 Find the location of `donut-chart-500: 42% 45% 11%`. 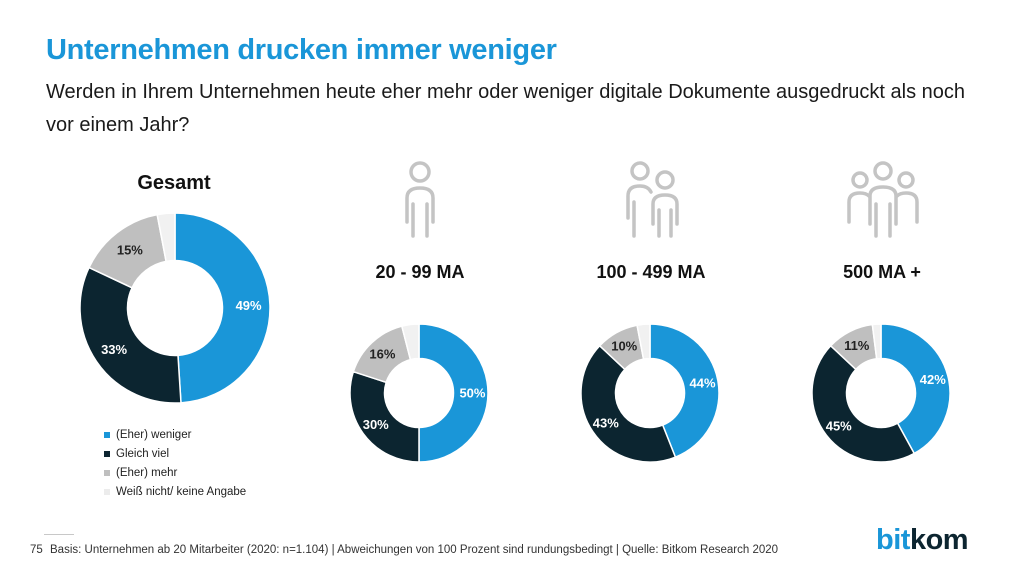

donut-chart-500: 42% 45% 11% is located at coordinates (881, 393).